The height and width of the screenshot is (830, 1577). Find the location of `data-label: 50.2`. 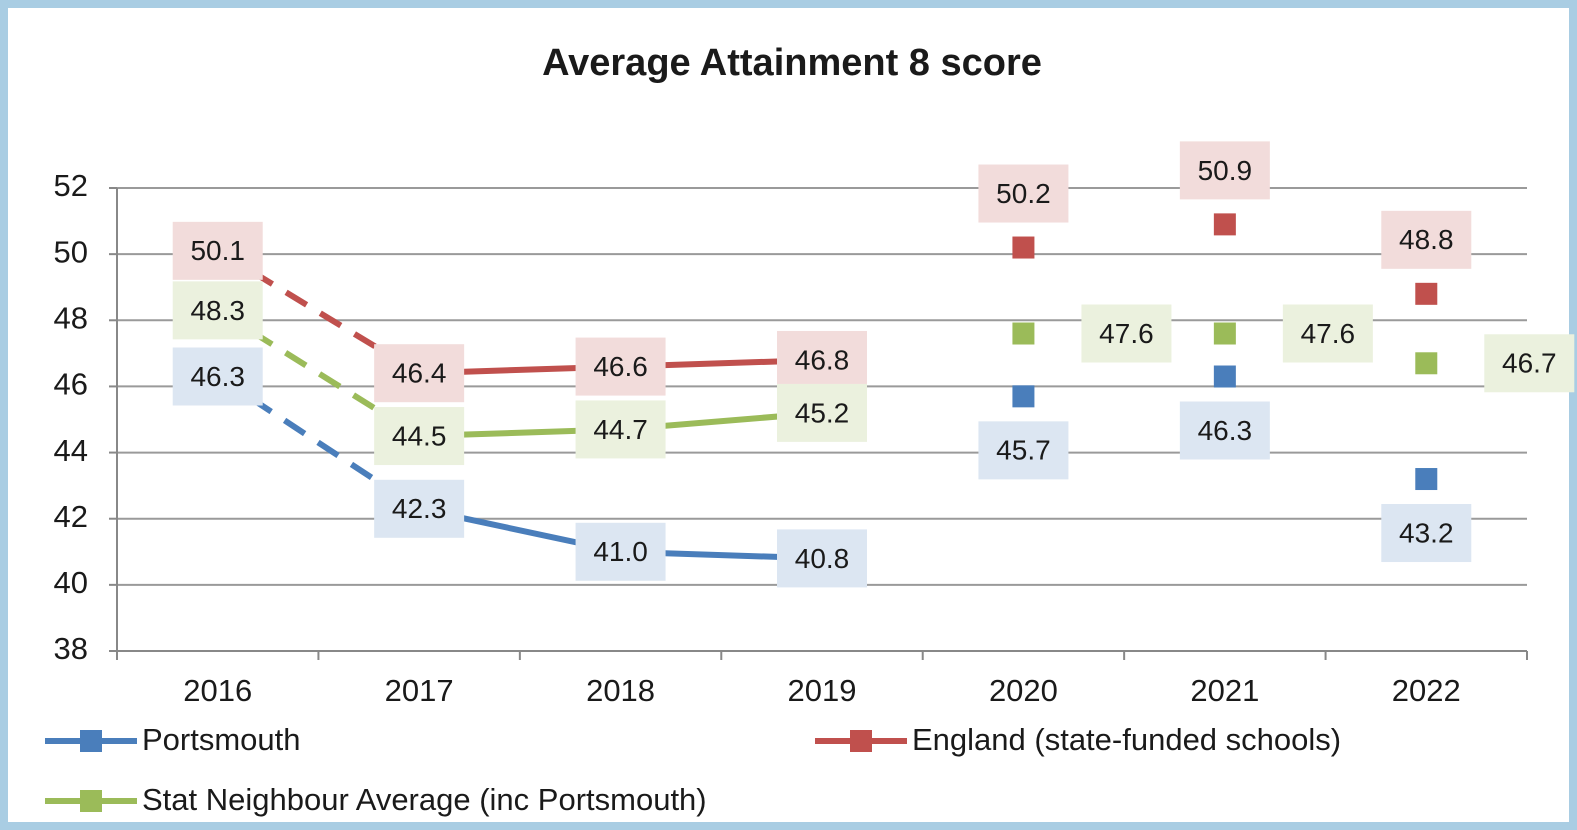

data-label: 50.2 is located at coordinates (1023, 193).